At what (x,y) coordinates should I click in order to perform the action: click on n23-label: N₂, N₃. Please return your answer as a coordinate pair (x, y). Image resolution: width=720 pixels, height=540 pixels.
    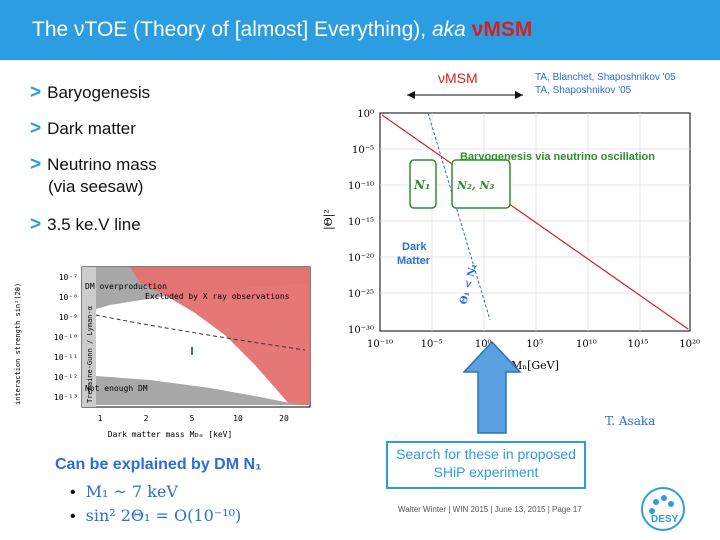
    Looking at the image, I should click on (475, 185).